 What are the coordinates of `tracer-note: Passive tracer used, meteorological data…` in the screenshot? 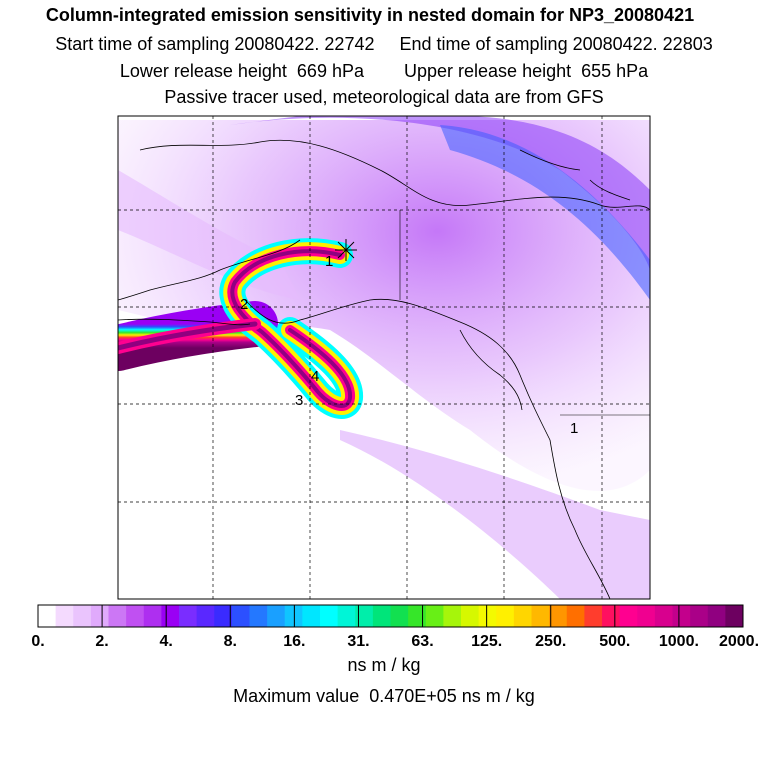 It's located at (384, 97).